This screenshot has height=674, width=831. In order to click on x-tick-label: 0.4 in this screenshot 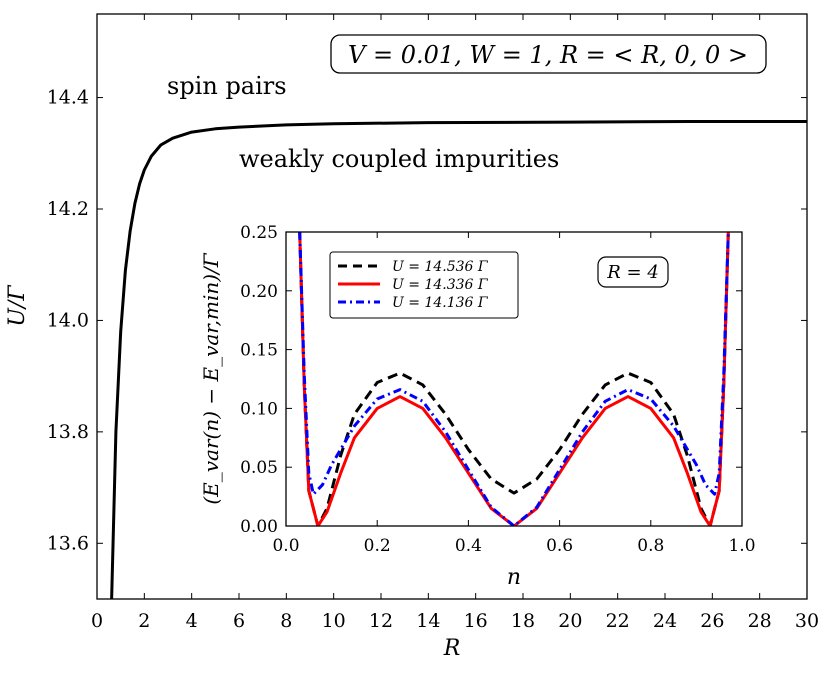, I will do `click(468, 546)`.